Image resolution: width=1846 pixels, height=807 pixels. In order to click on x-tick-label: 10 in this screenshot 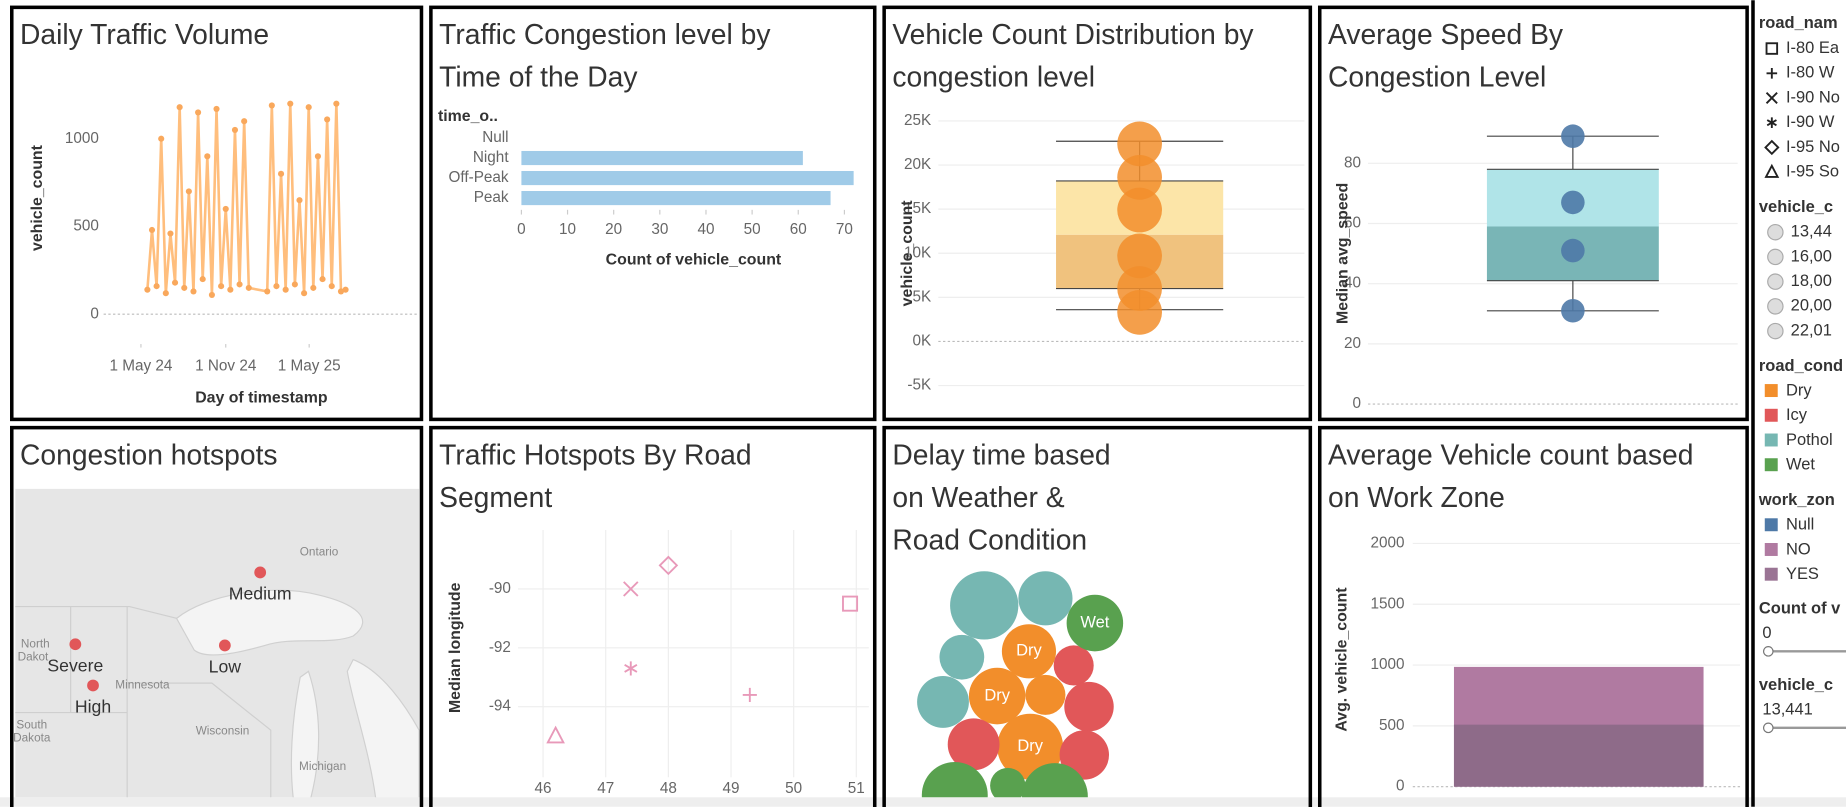, I will do `click(567, 229)`.